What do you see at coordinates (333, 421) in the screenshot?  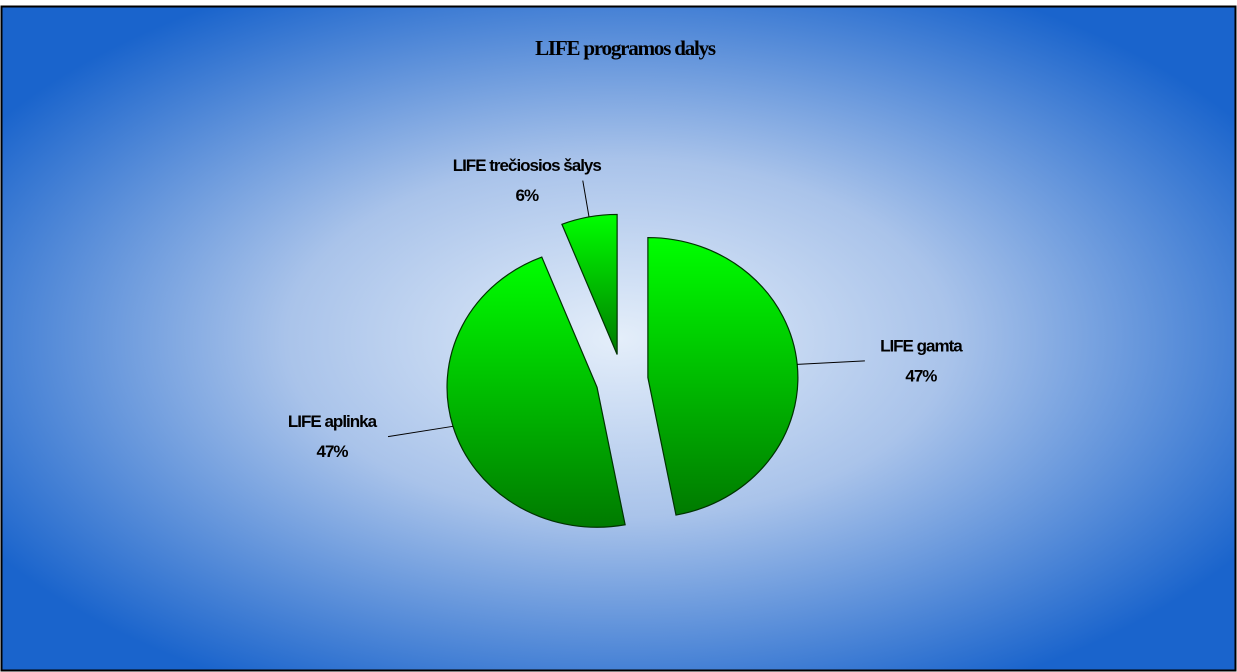 I see `slice-label: LIFE aplinka` at bounding box center [333, 421].